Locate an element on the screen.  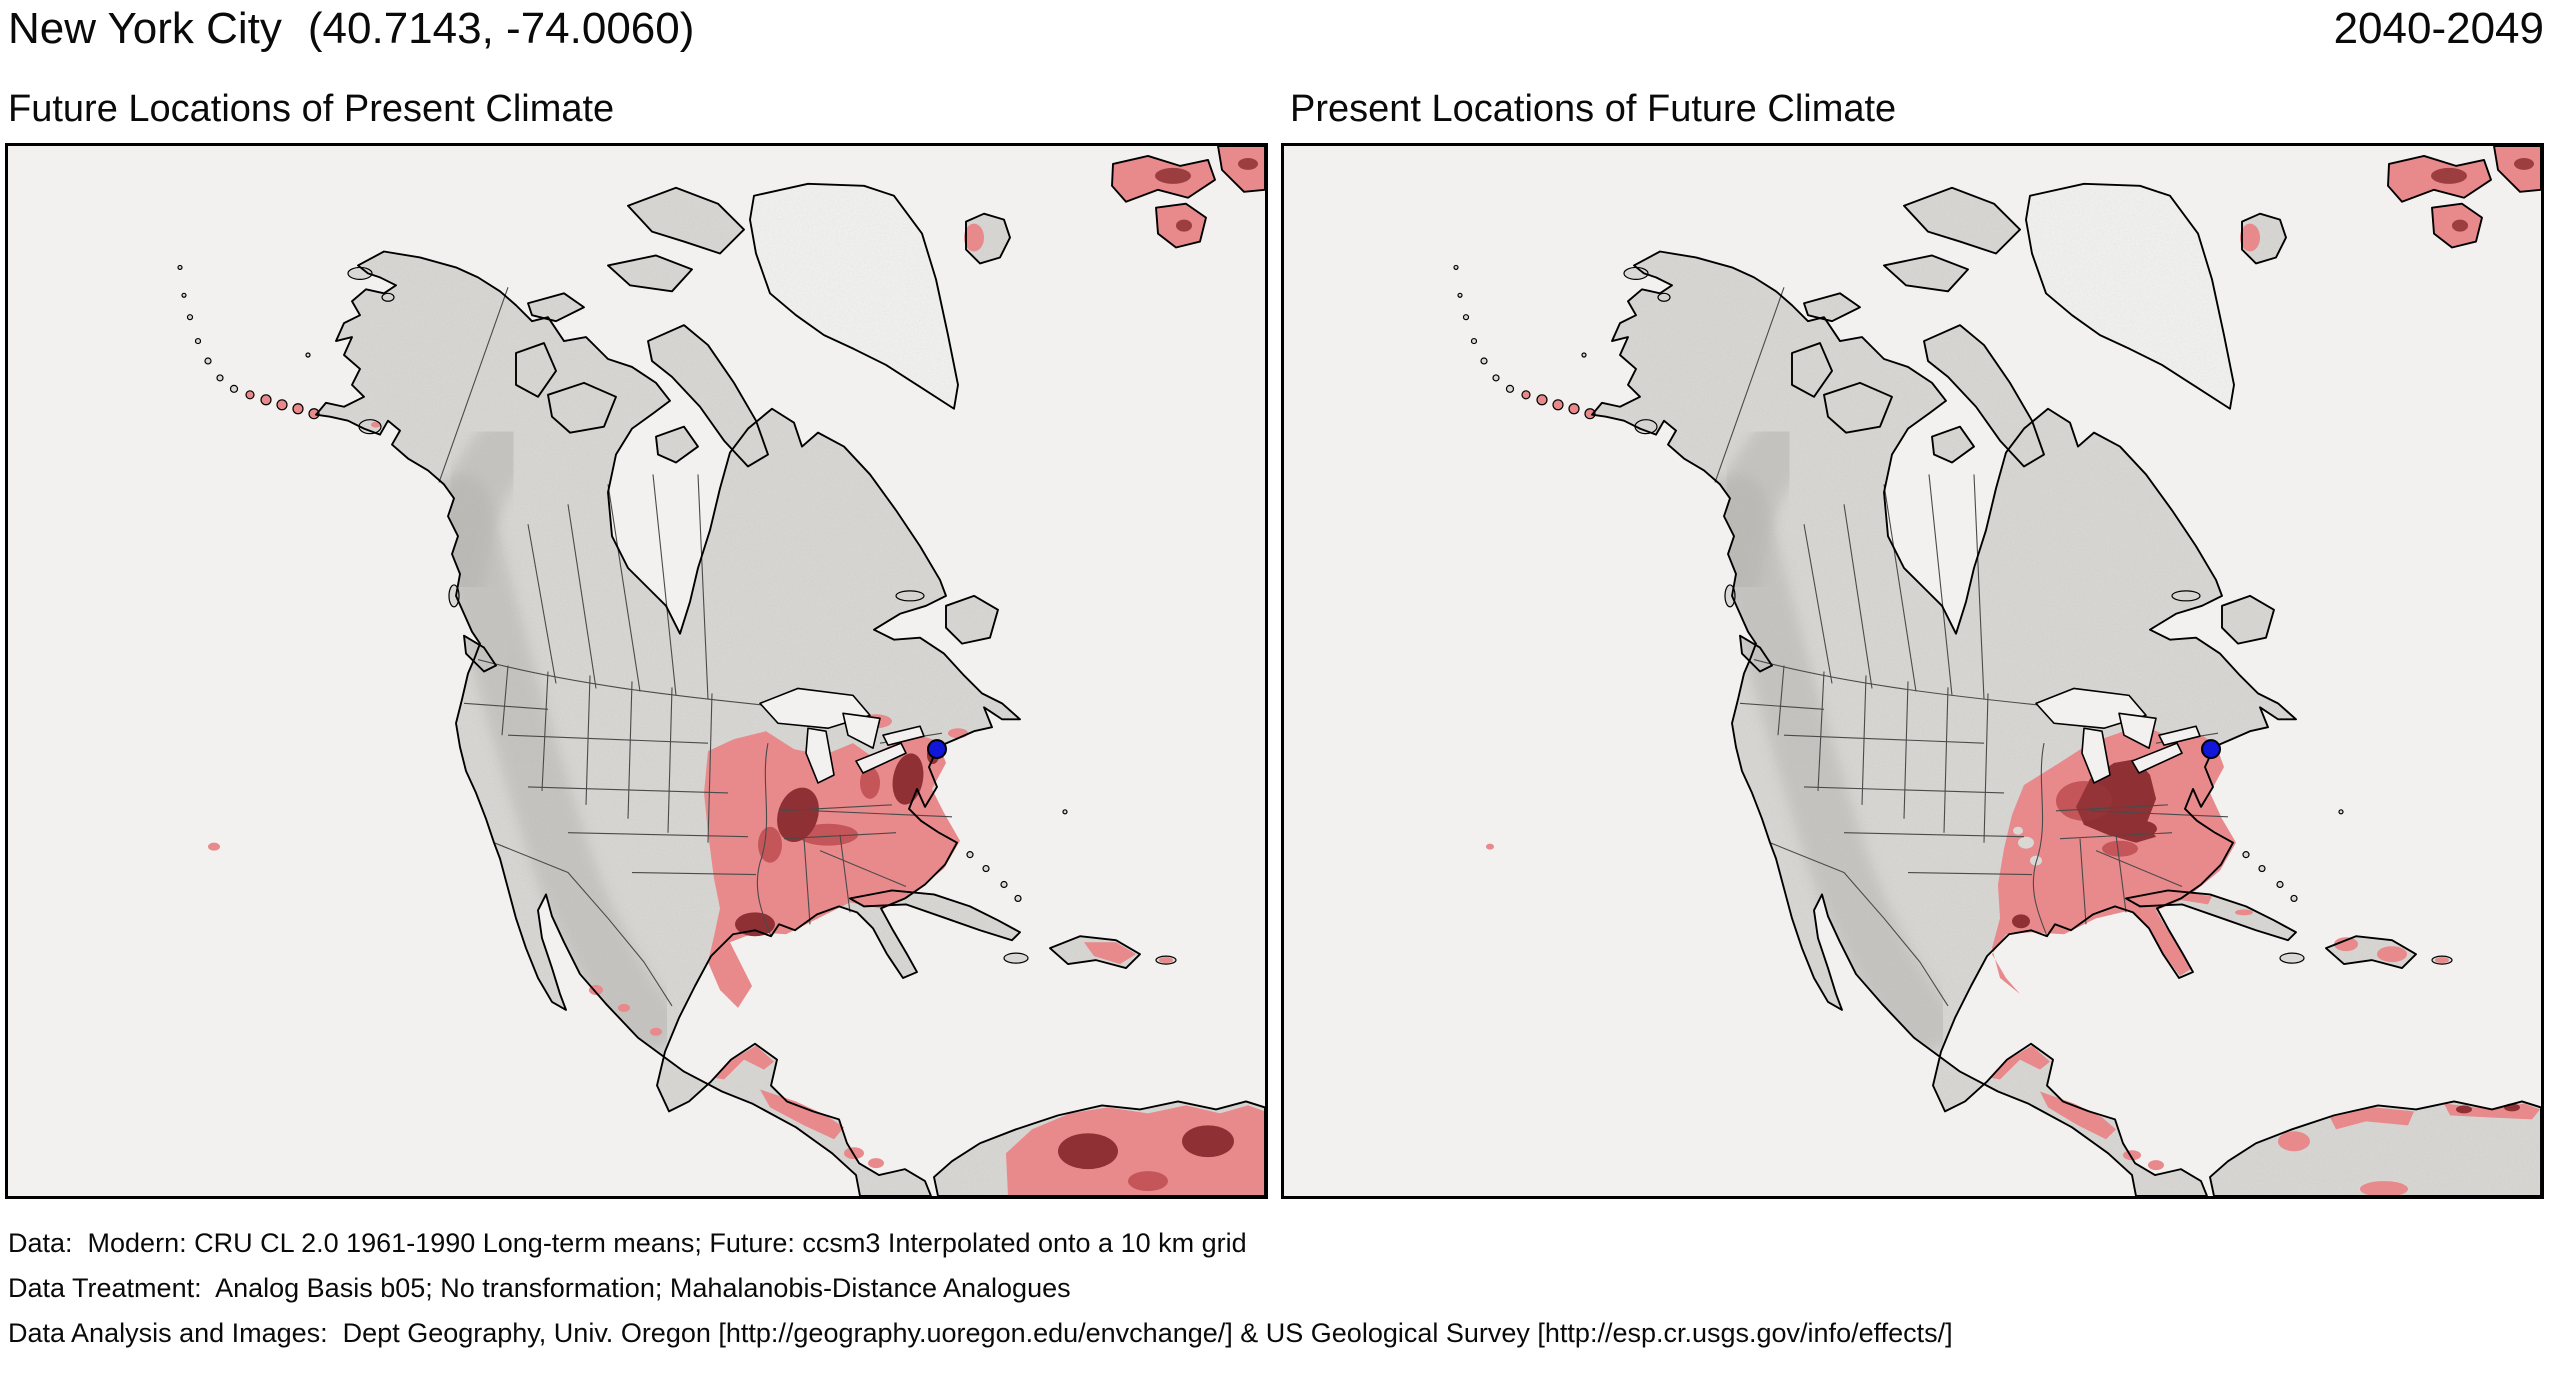
page-title: New York City (40.7143, -74.0060) is located at coordinates (351, 29).